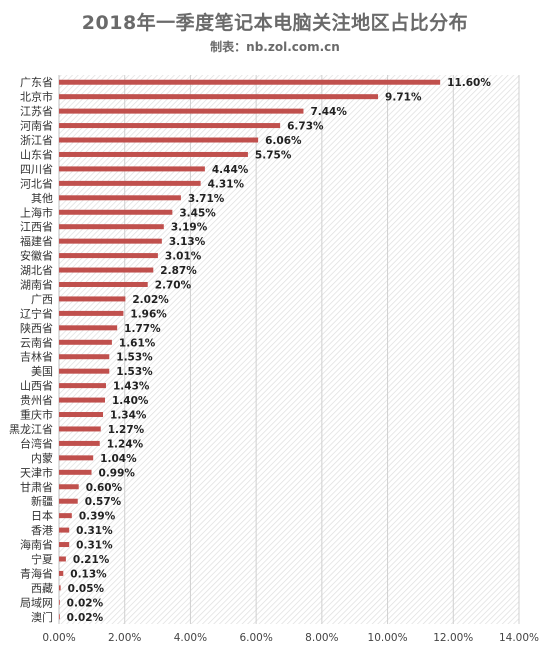 This screenshot has width=550, height=649. What do you see at coordinates (275, 47) in the screenshot?
I see `chart-subtitle: 制表：nb.zol.com.cn` at bounding box center [275, 47].